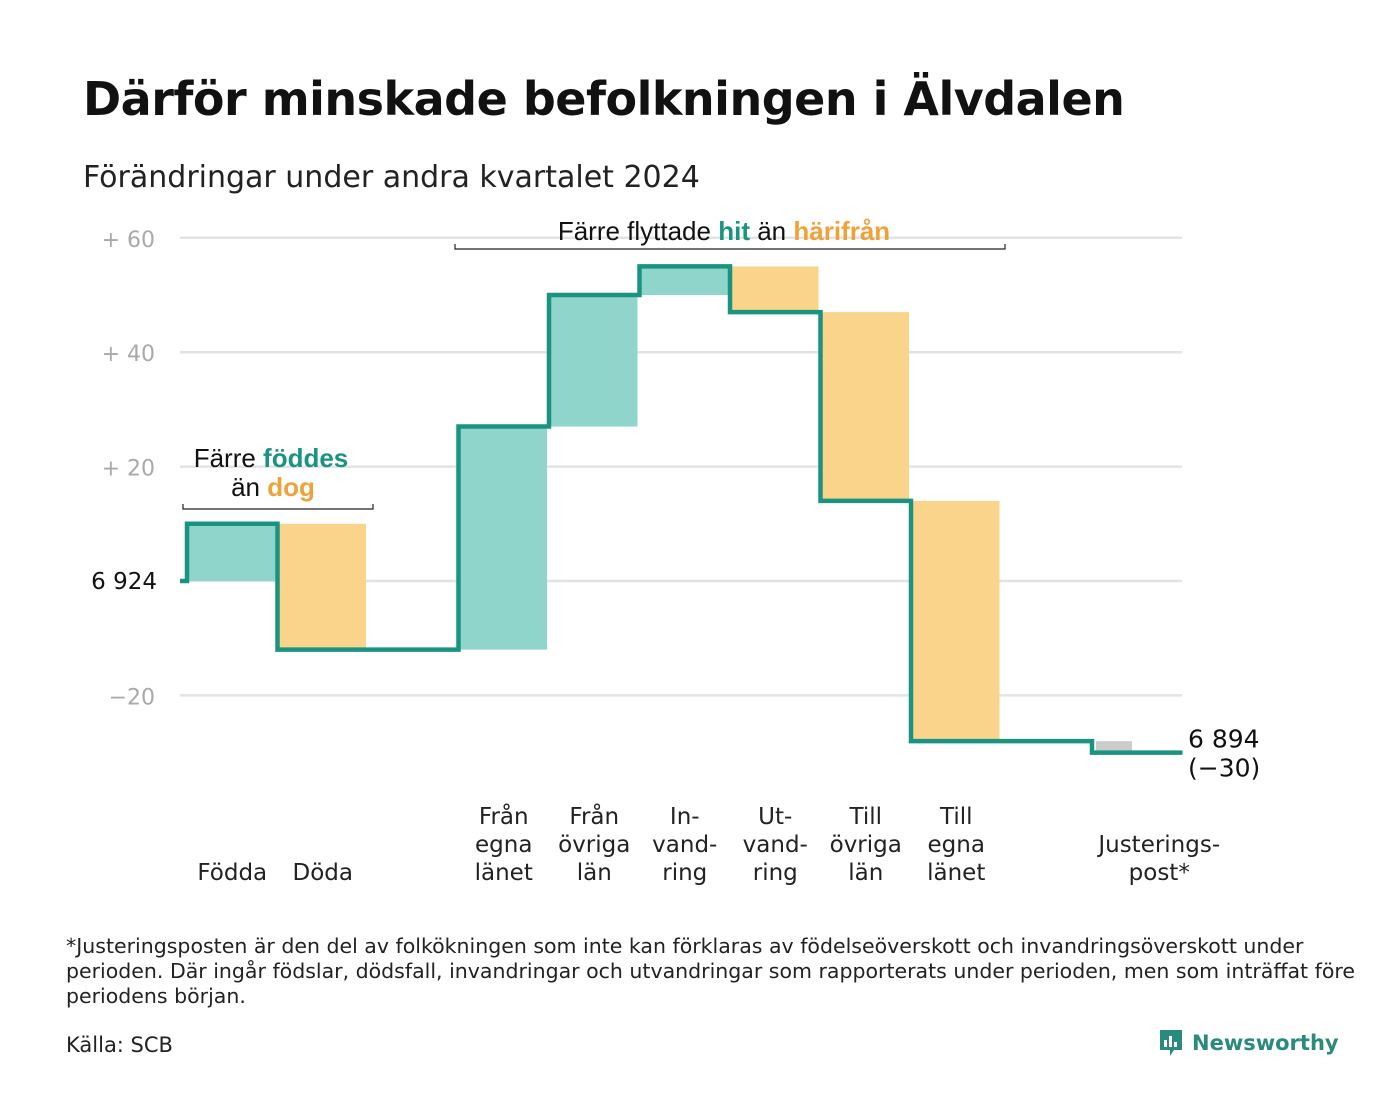  I want to click on annotation-highlight: dog, so click(291, 487).